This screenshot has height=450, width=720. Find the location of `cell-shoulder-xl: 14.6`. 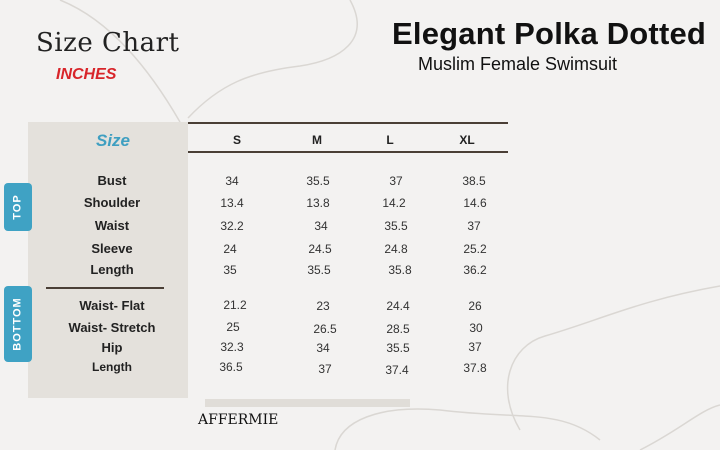

cell-shoulder-xl: 14.6 is located at coordinates (475, 203).